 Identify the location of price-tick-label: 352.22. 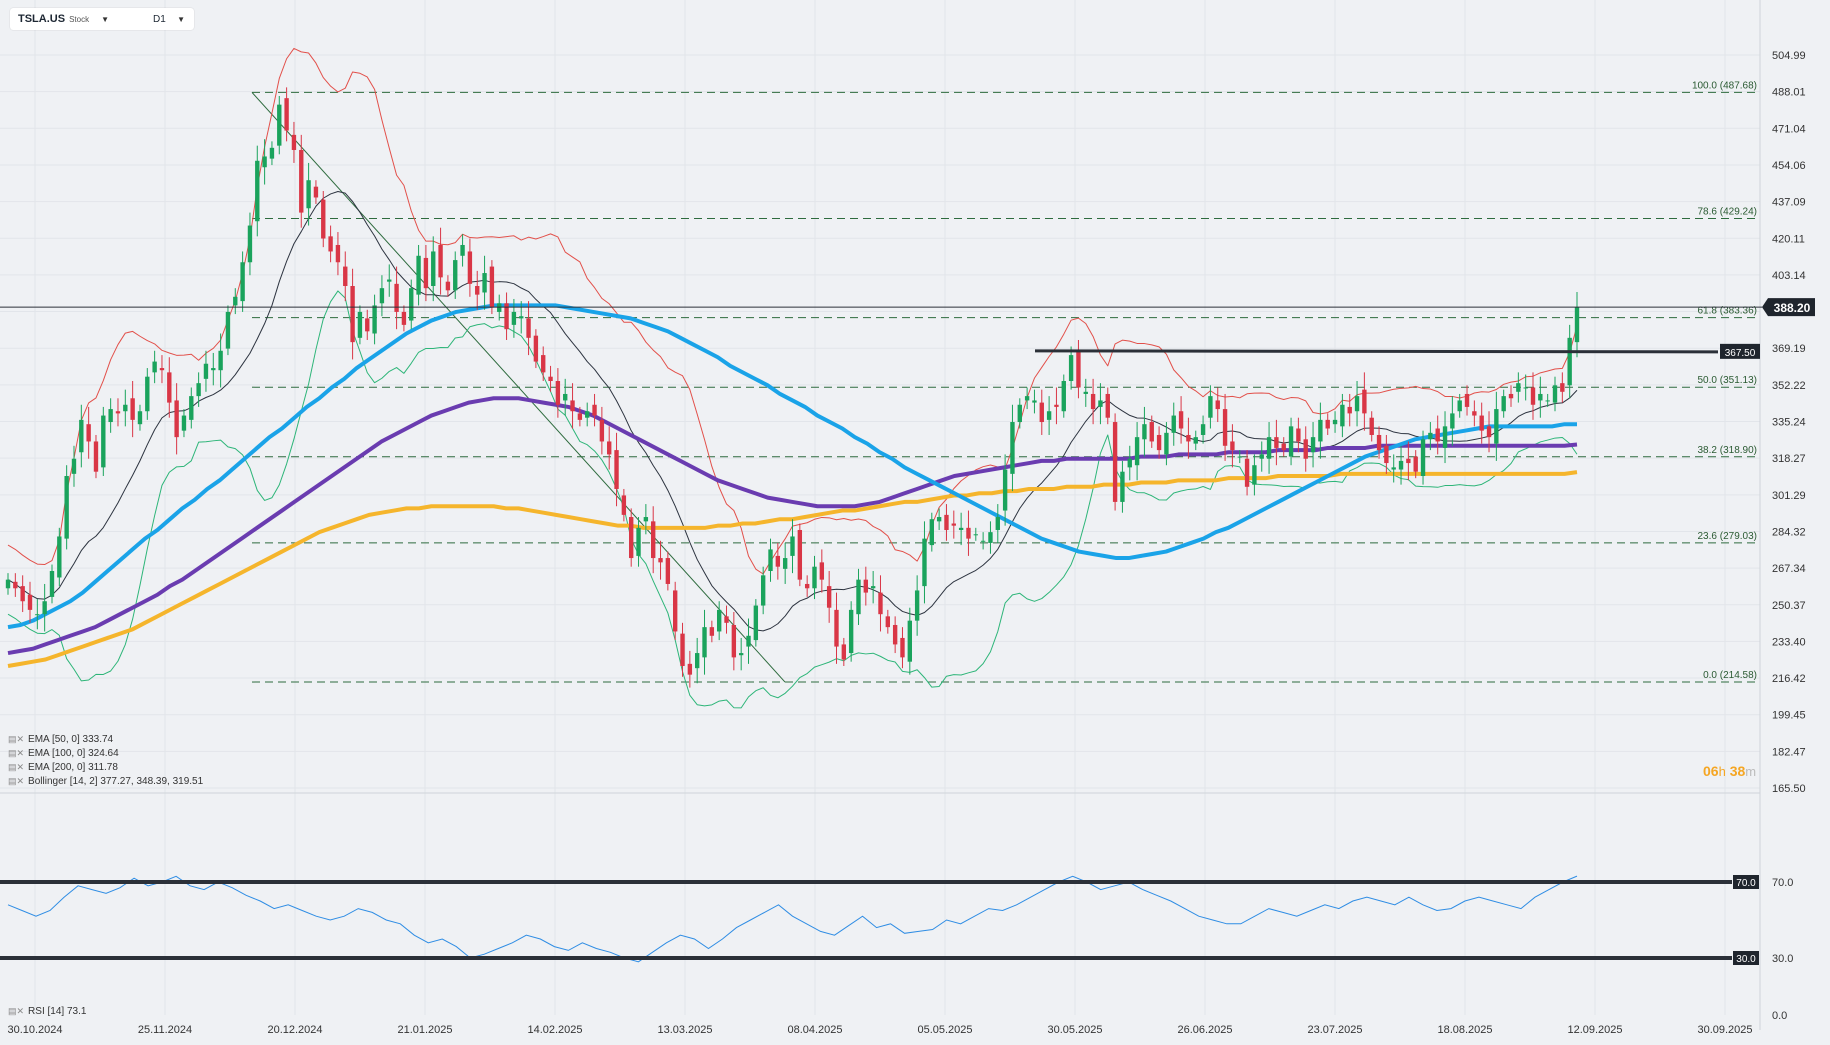
(1789, 386).